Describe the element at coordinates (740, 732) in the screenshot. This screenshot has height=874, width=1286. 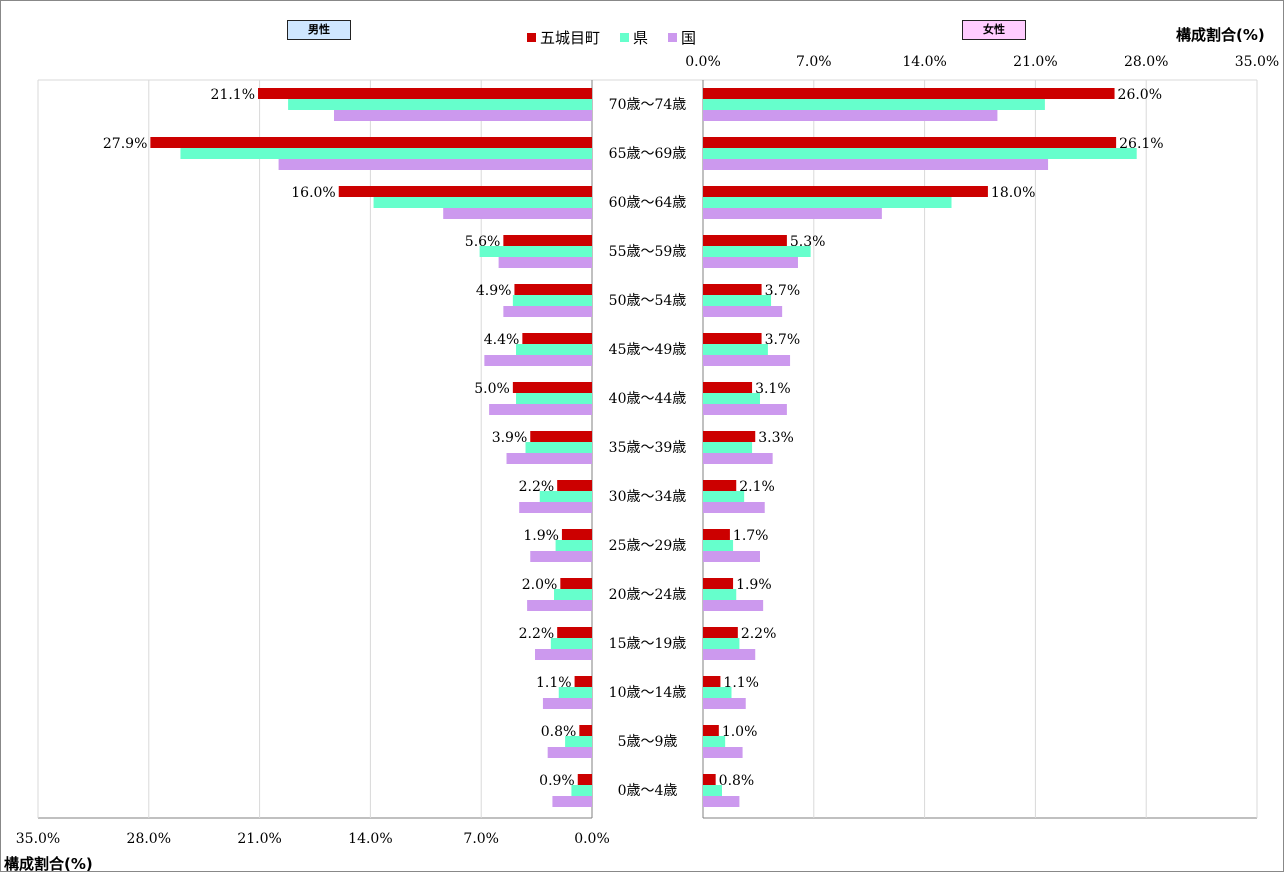
I see `female-data-label: 1.0%` at that location.